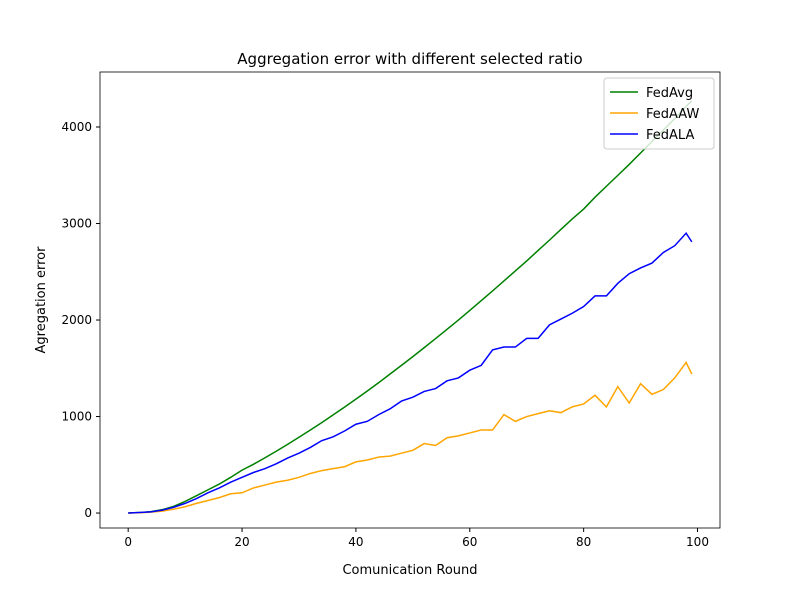 This screenshot has width=800, height=600. What do you see at coordinates (76, 417) in the screenshot?
I see `y-tick-label: 1000` at bounding box center [76, 417].